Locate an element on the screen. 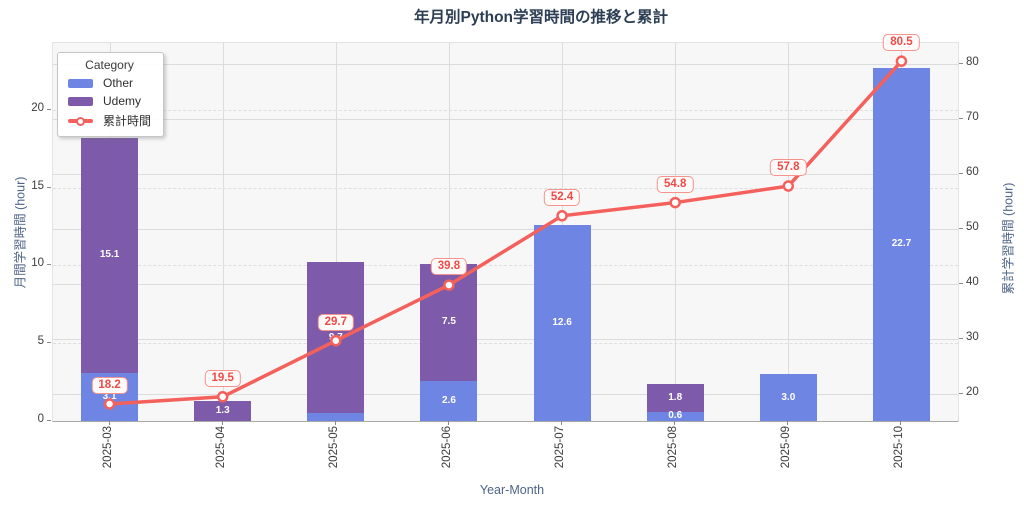 This screenshot has width=1024, height=507. cumulative-annotation: 57.8 is located at coordinates (788, 168).